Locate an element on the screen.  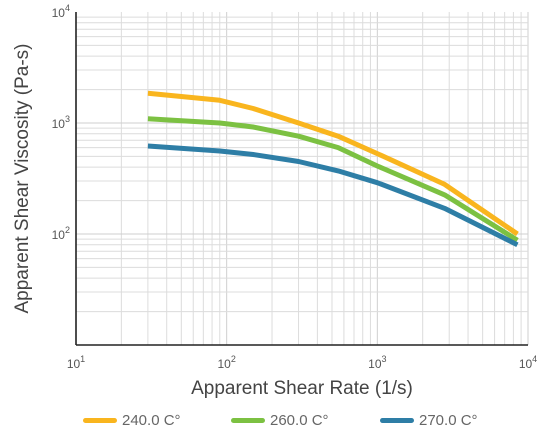
legend-label-270: 270.0 C° is located at coordinates (448, 420).